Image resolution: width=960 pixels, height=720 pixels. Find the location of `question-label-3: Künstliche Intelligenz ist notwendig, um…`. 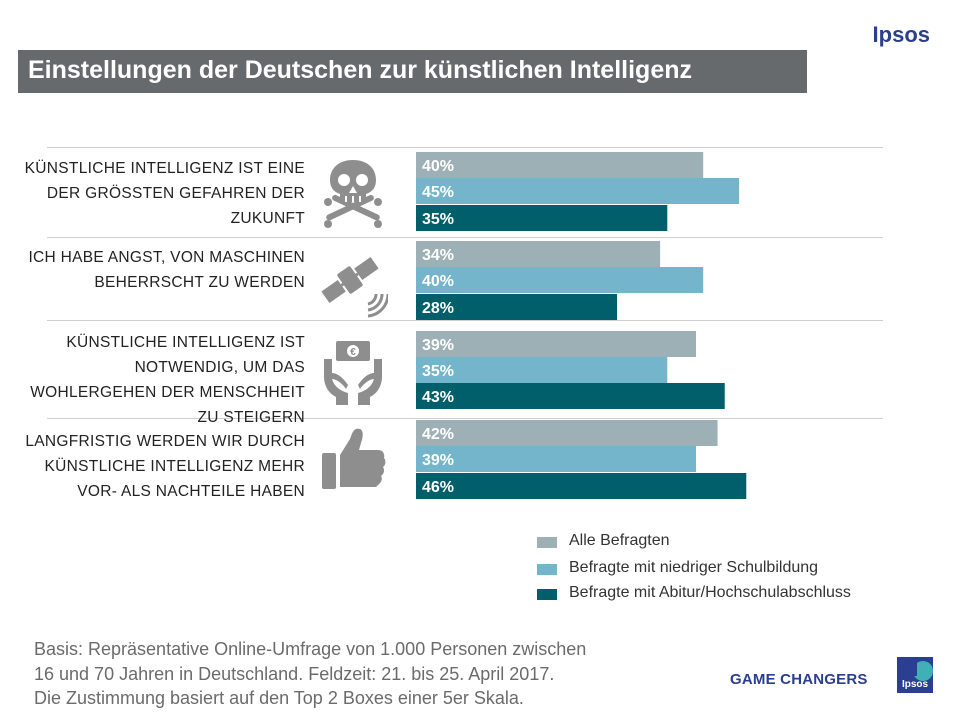

question-label-3: Künstliche Intelligenz ist notwendig, um… is located at coordinates (167, 380).